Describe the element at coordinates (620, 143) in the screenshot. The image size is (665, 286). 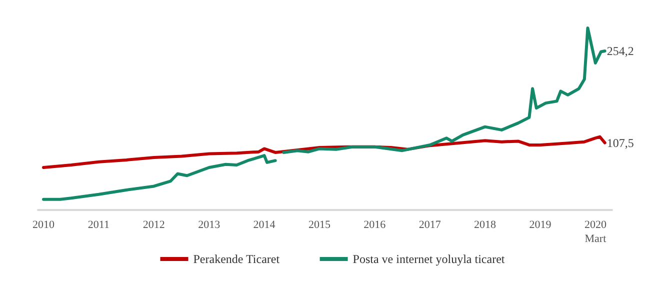
I see `data-label: 107,5` at that location.